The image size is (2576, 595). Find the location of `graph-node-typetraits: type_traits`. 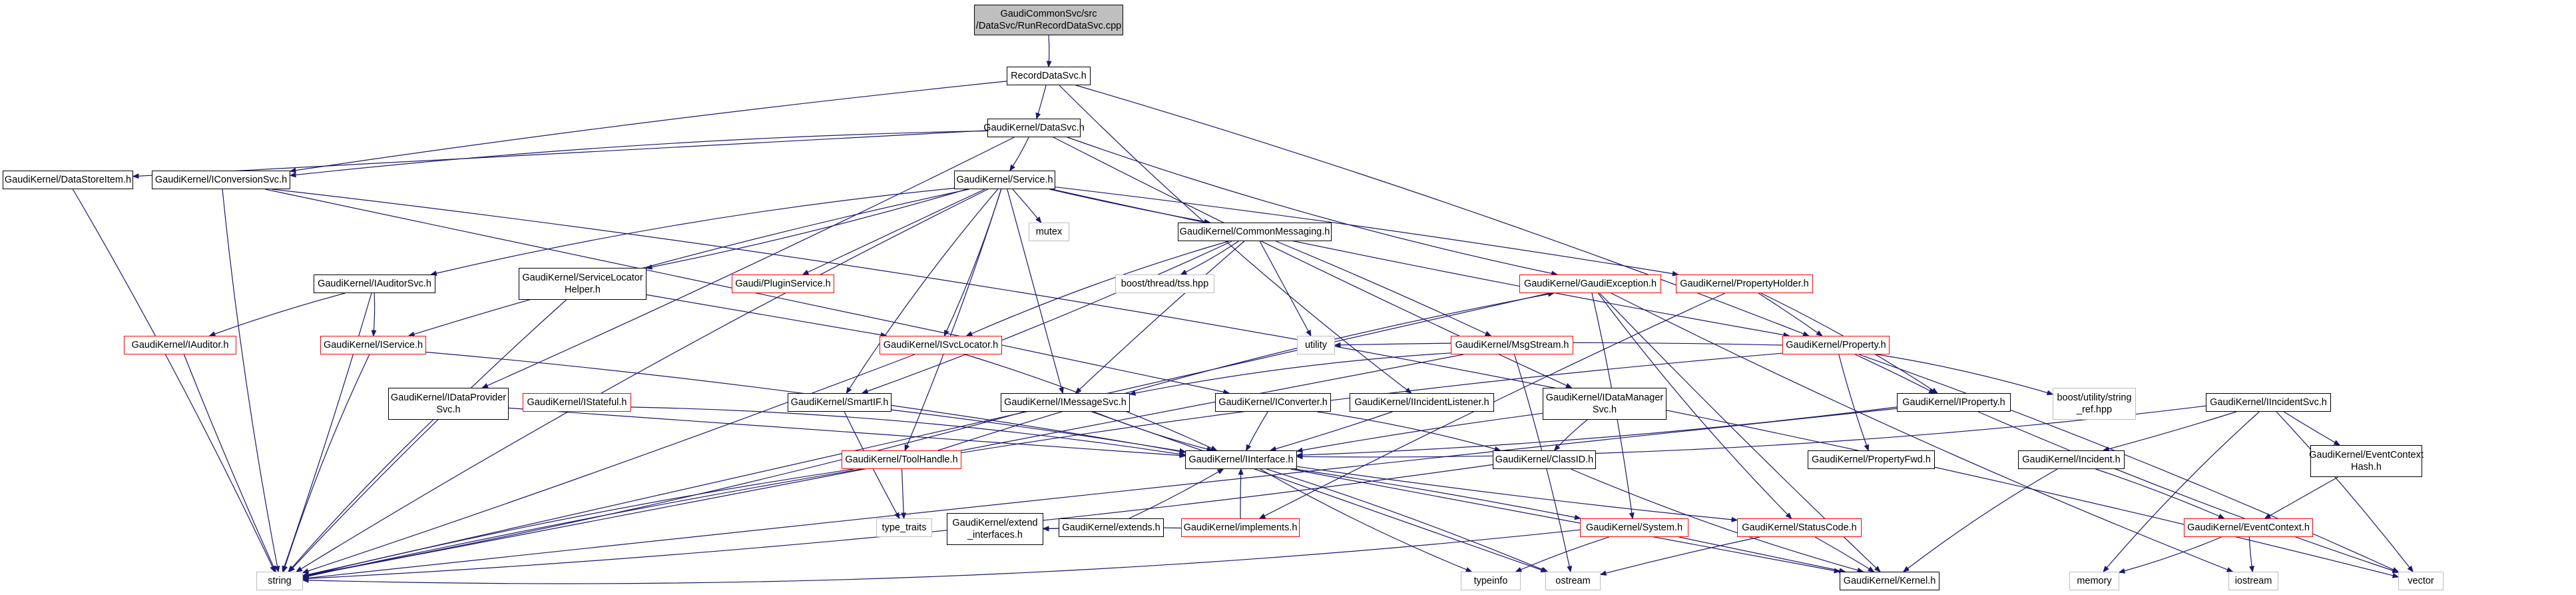

graph-node-typetraits: type_traits is located at coordinates (904, 527).